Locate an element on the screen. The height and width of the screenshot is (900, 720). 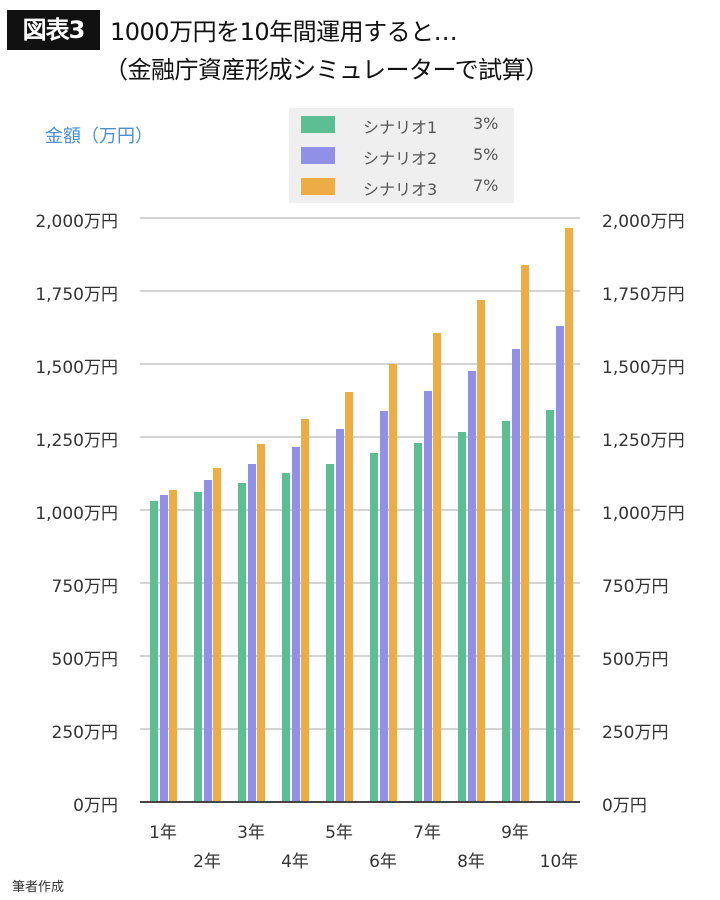
y-tick-label-left: 500万円 is located at coordinates (84, 660).